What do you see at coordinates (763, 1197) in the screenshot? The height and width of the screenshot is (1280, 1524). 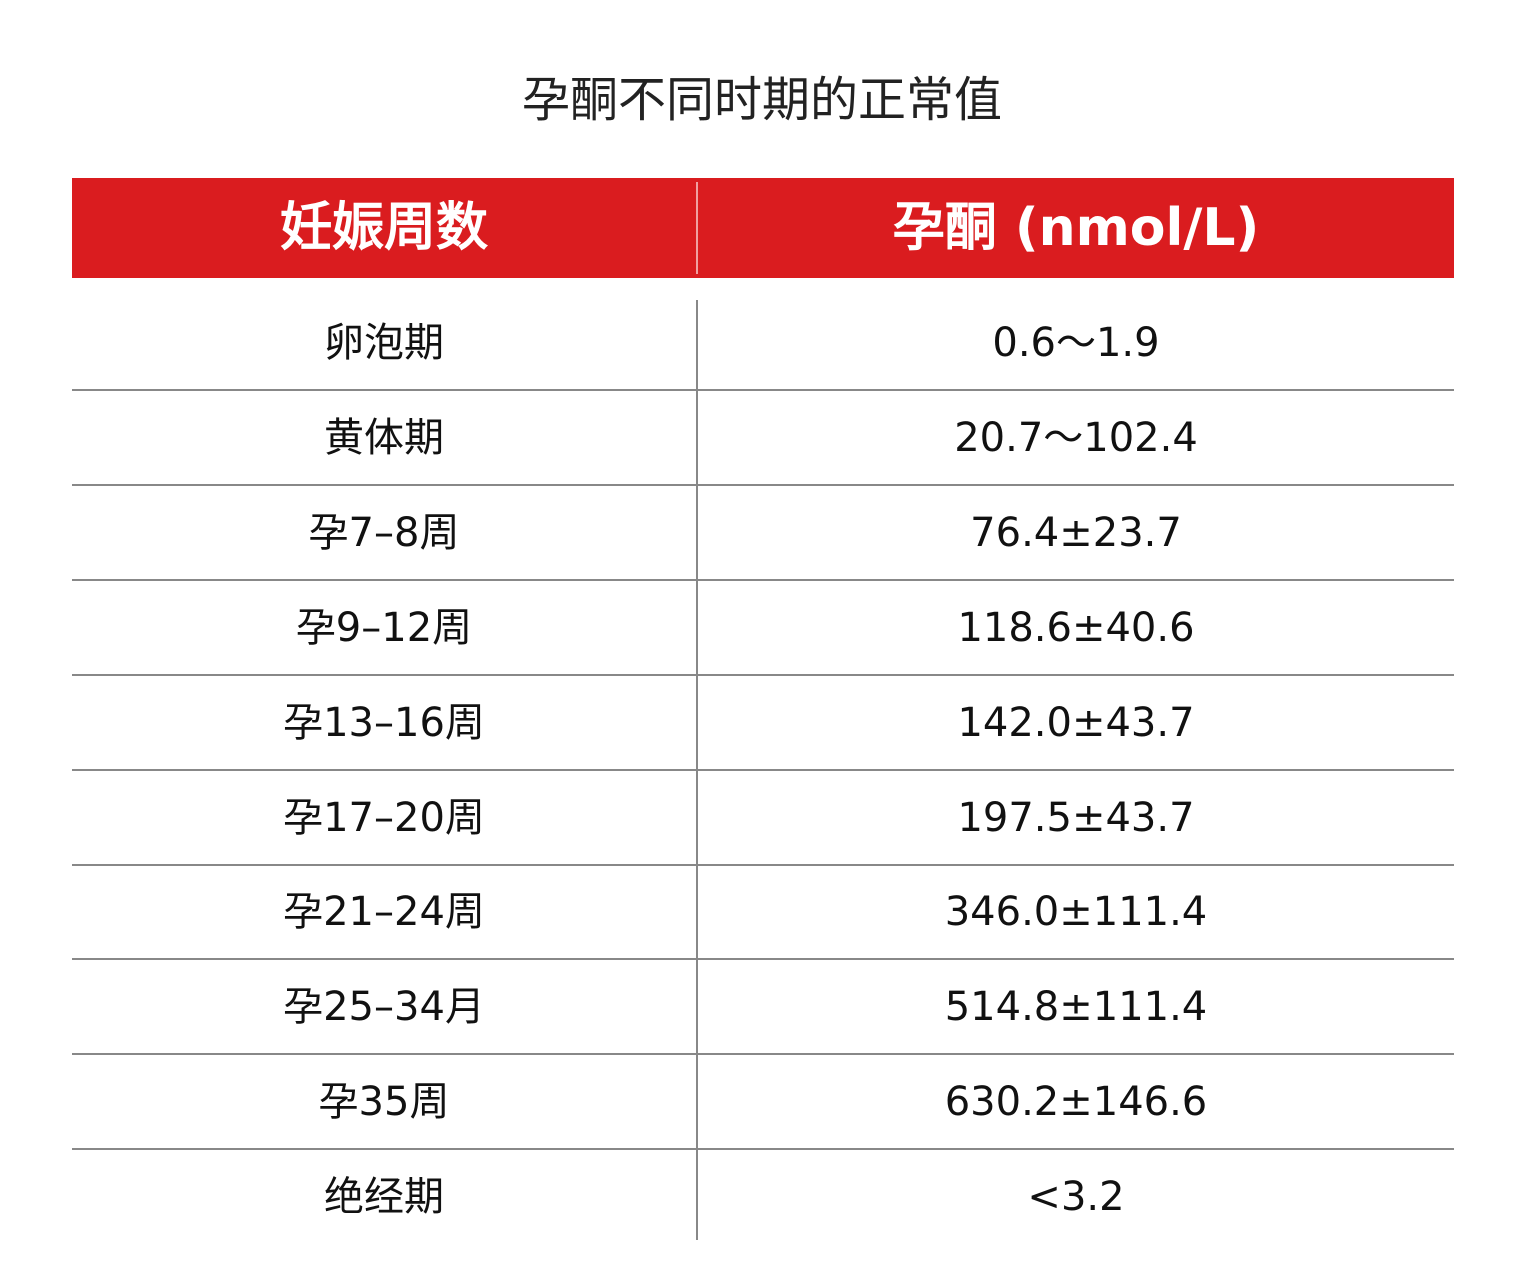 I see `table-row: 绝经期 <3.2` at bounding box center [763, 1197].